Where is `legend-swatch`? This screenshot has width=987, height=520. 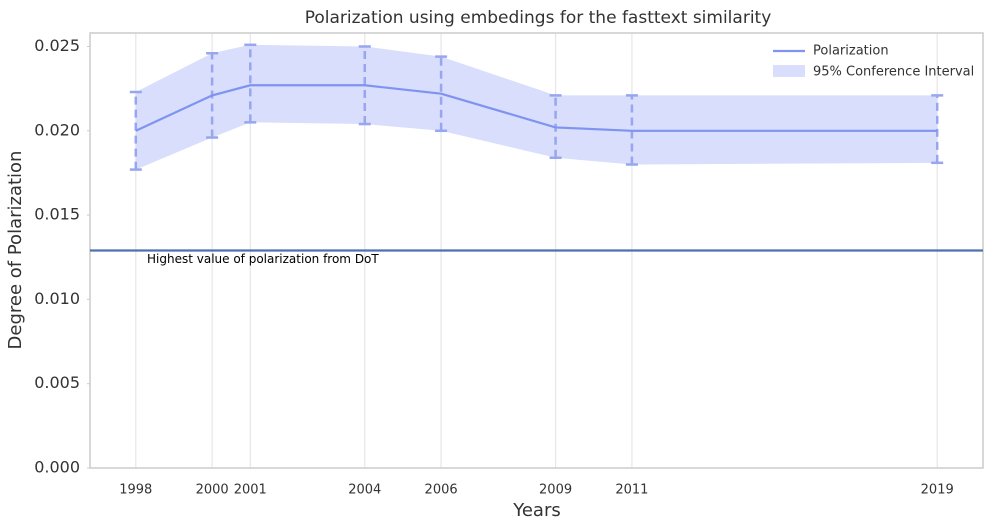
legend-swatch is located at coordinates (789, 71).